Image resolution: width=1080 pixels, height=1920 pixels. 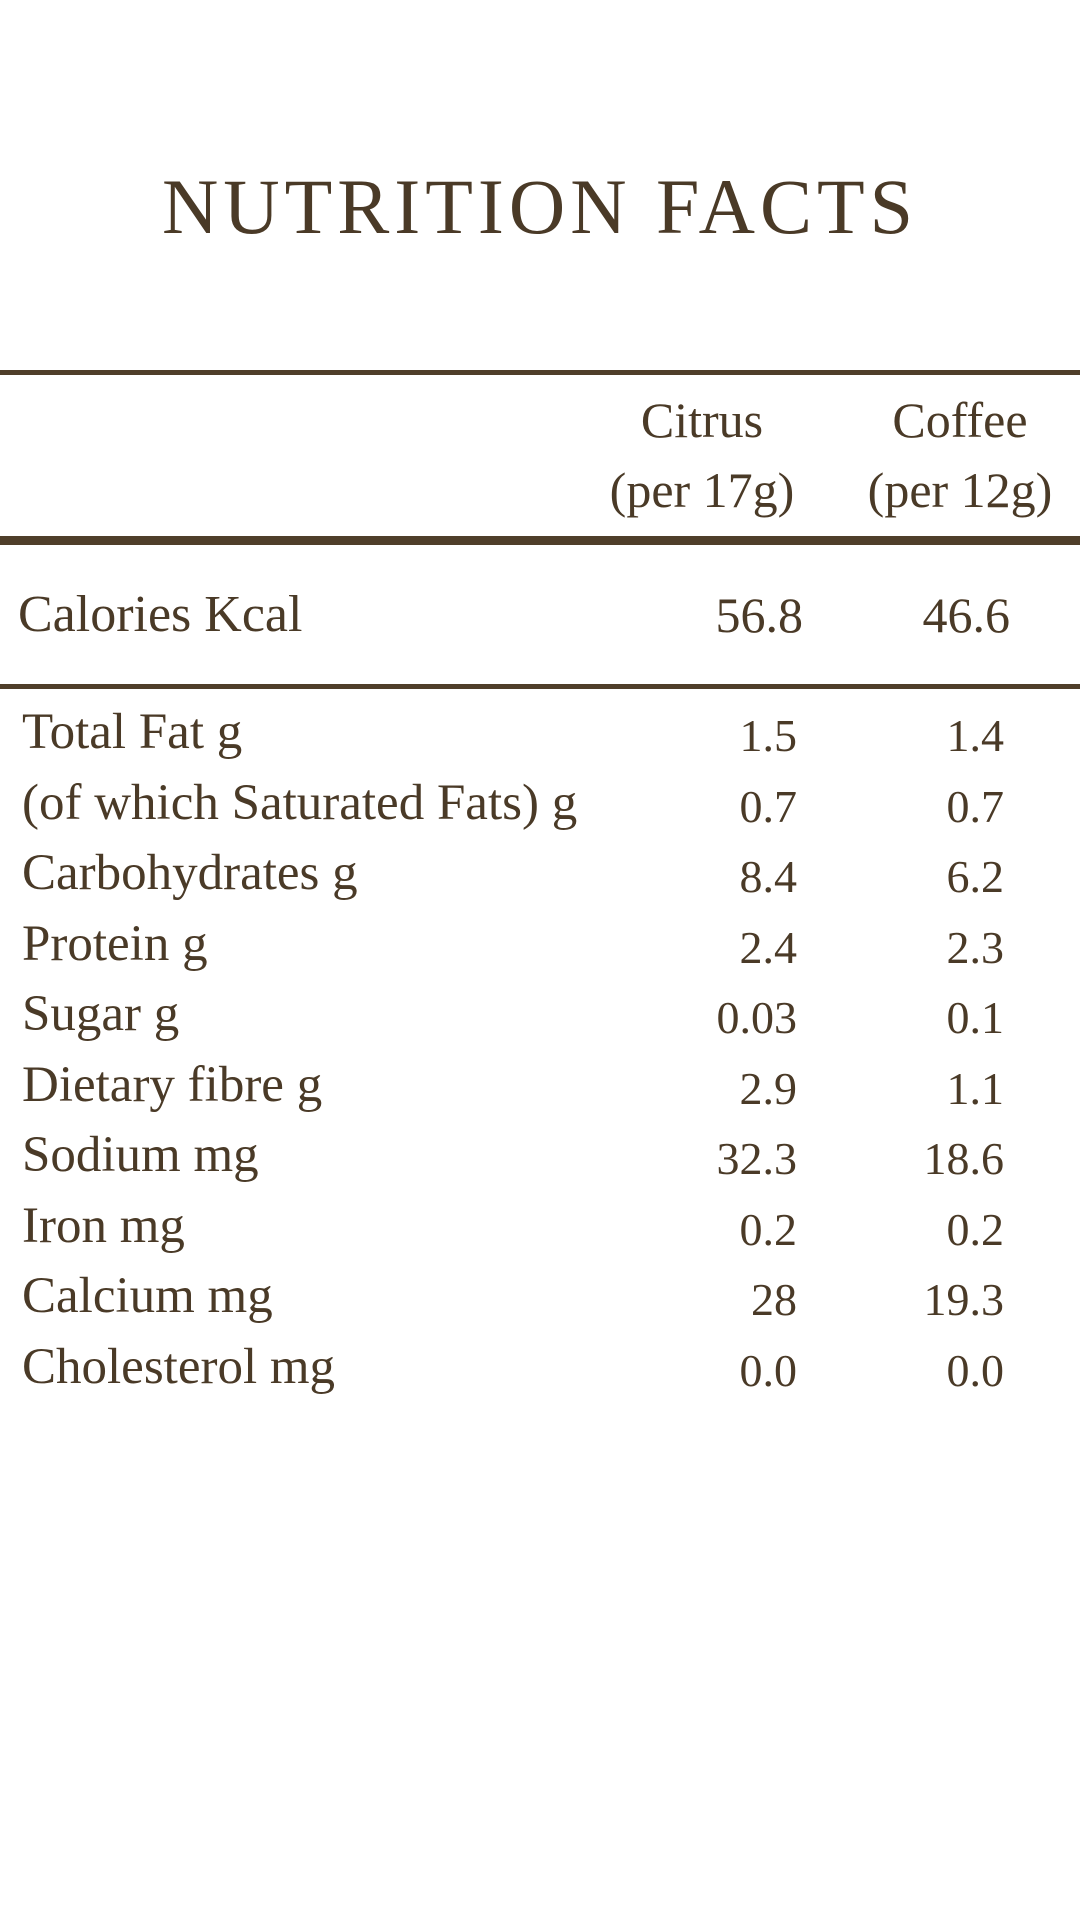 What do you see at coordinates (975, 1017) in the screenshot?
I see `nutrient-coffee-value: 0.1` at bounding box center [975, 1017].